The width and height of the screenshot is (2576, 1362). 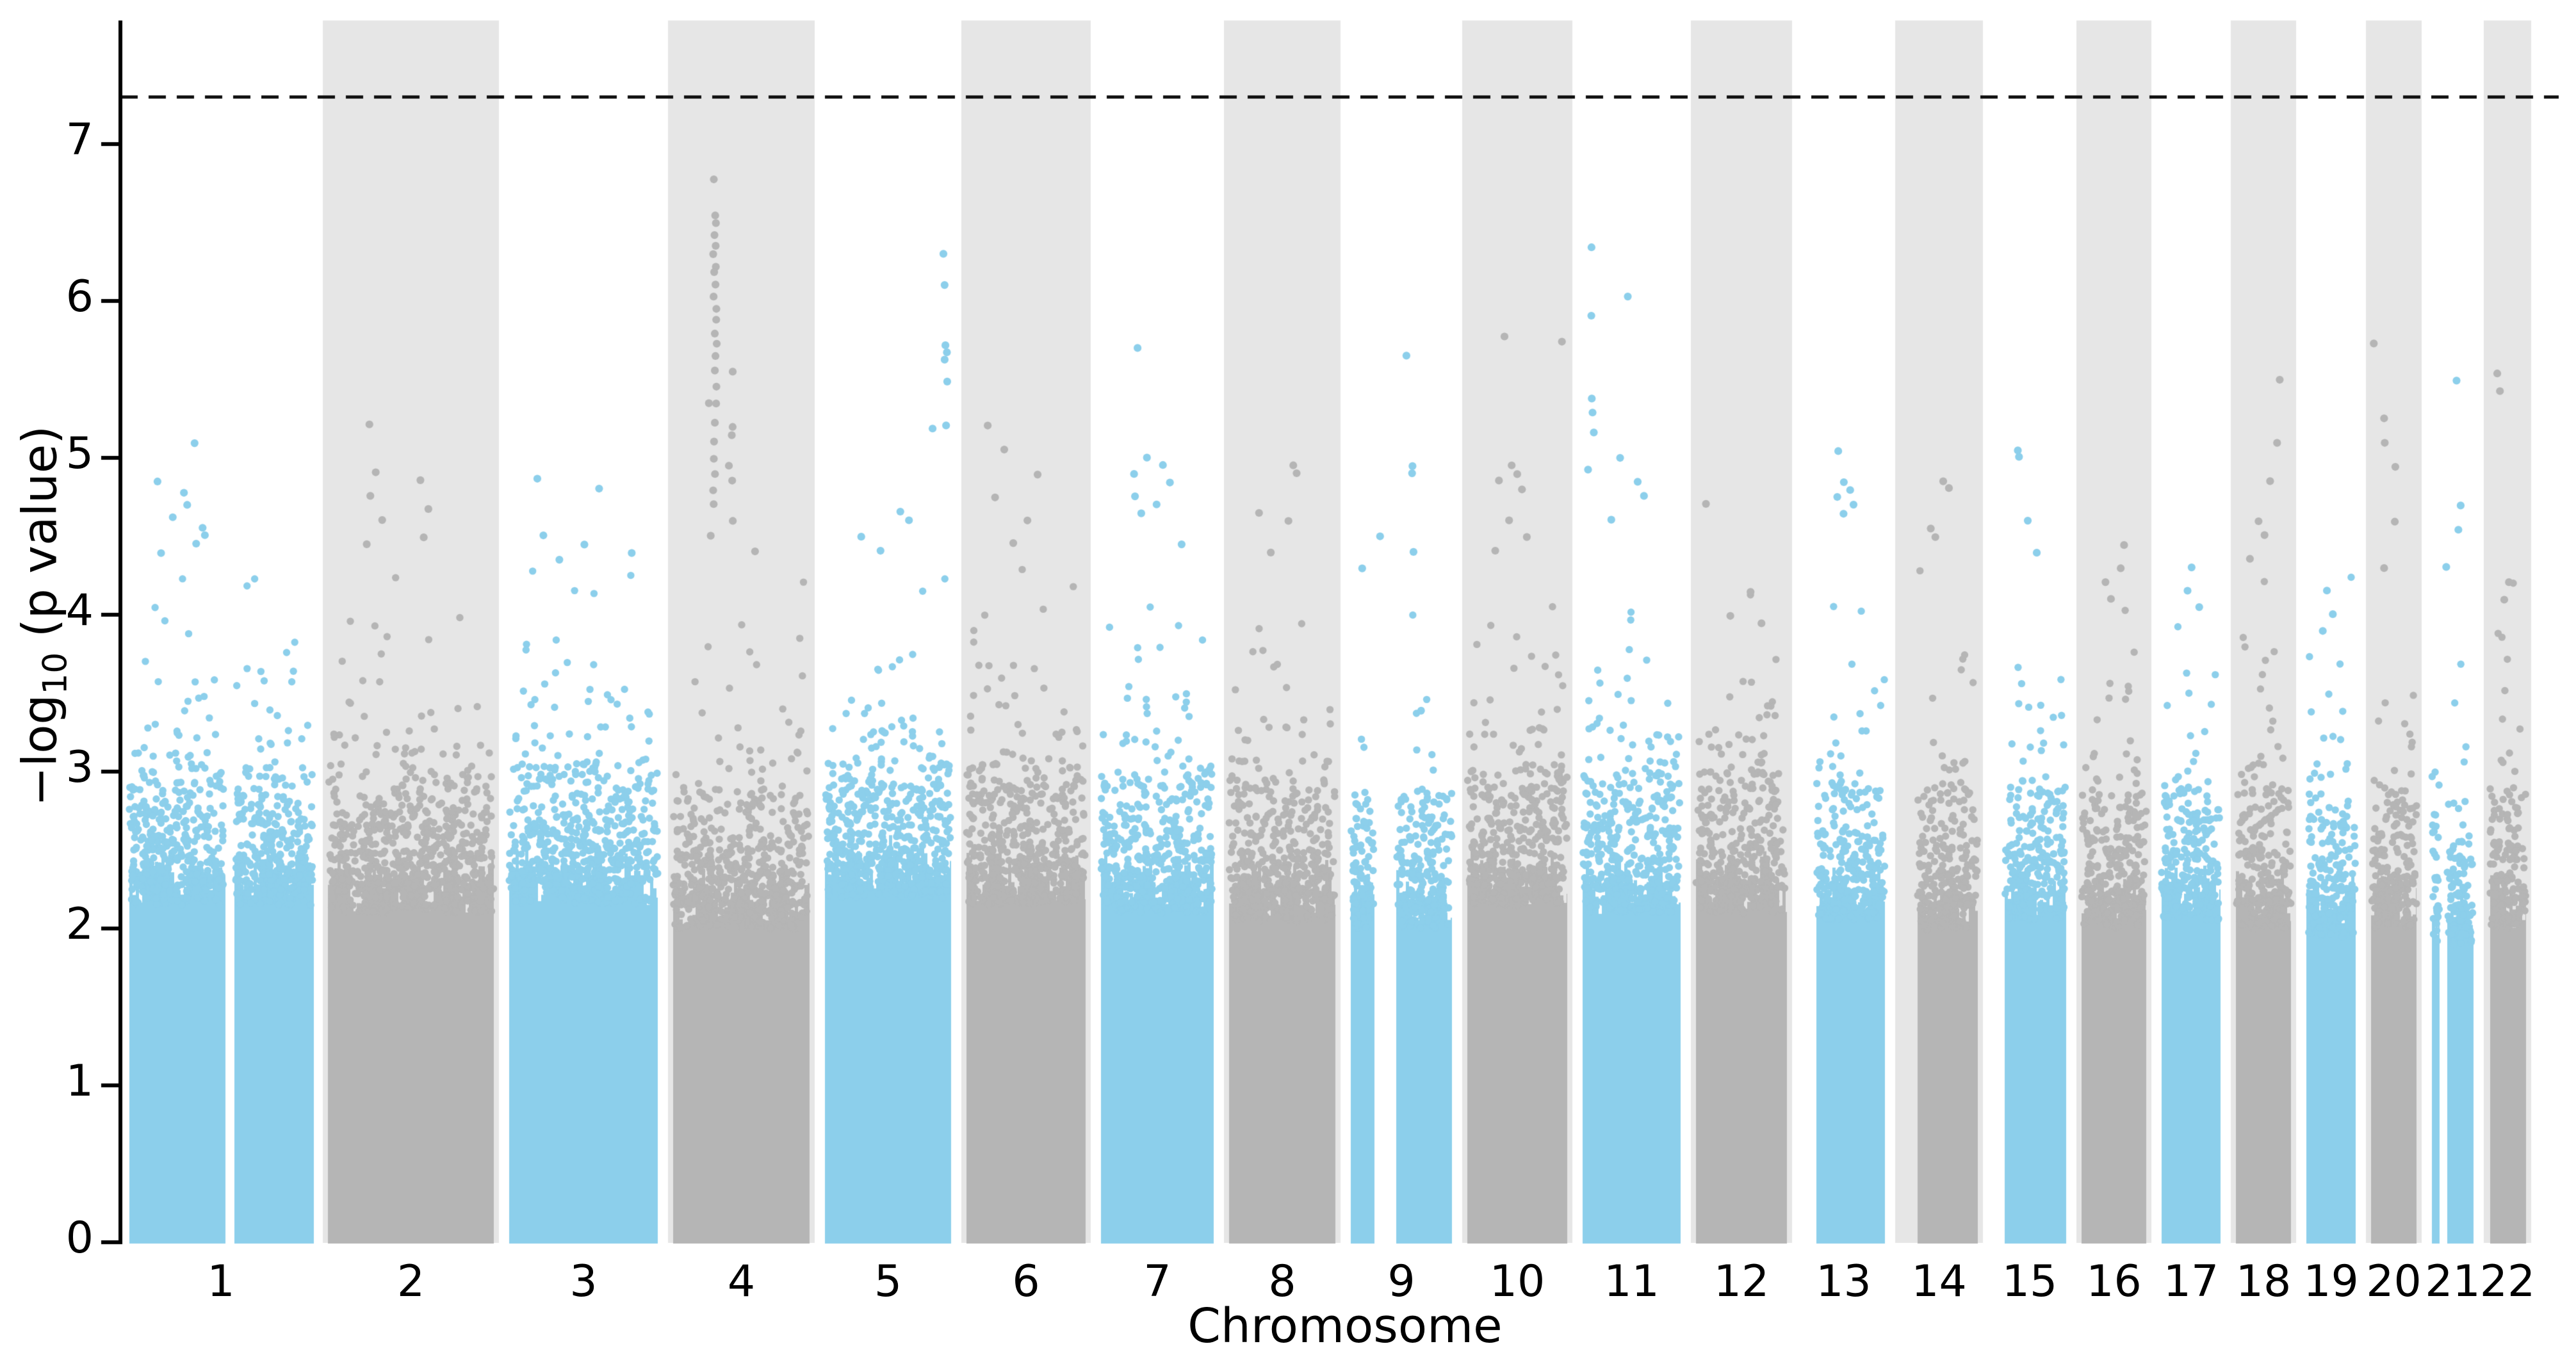 I want to click on chromosome-label-8: 8, so click(x=1282, y=1281).